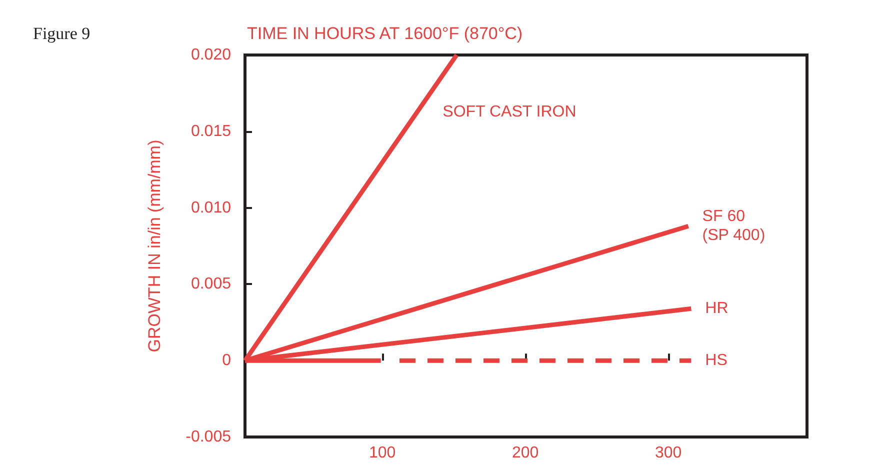  What do you see at coordinates (211, 207) in the screenshot?
I see `y-tick-label: 0.010` at bounding box center [211, 207].